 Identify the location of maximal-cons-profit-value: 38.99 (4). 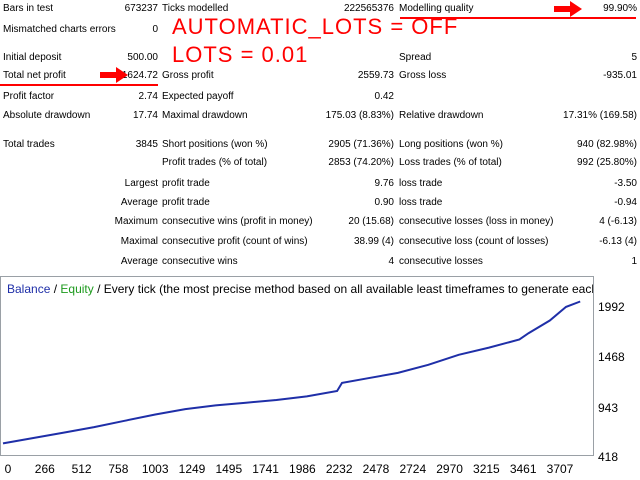
(373, 241).